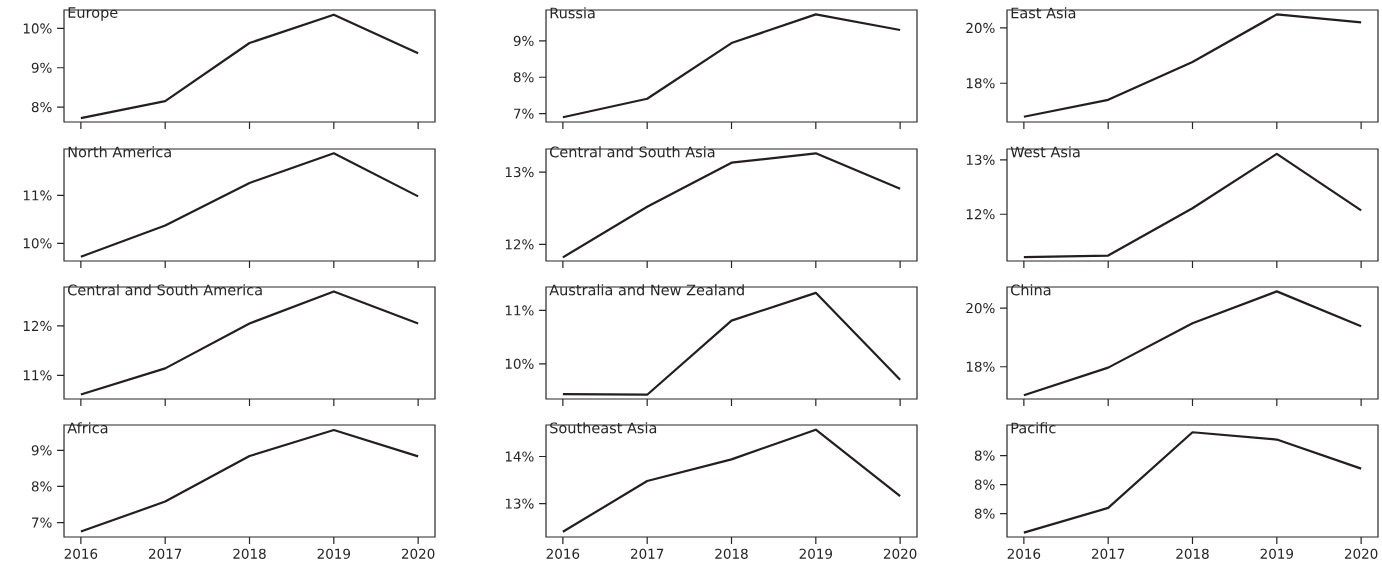 Image resolution: width=1382 pixels, height=572 pixels. I want to click on chart-title: Europe, so click(93, 14).